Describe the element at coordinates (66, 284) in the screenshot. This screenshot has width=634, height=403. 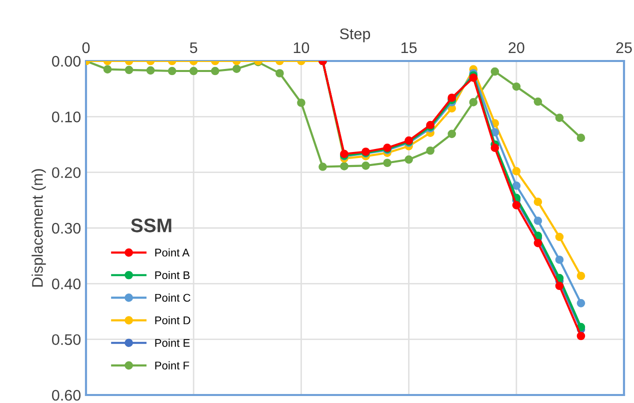
I see `y-tick-label: 0.40` at that location.